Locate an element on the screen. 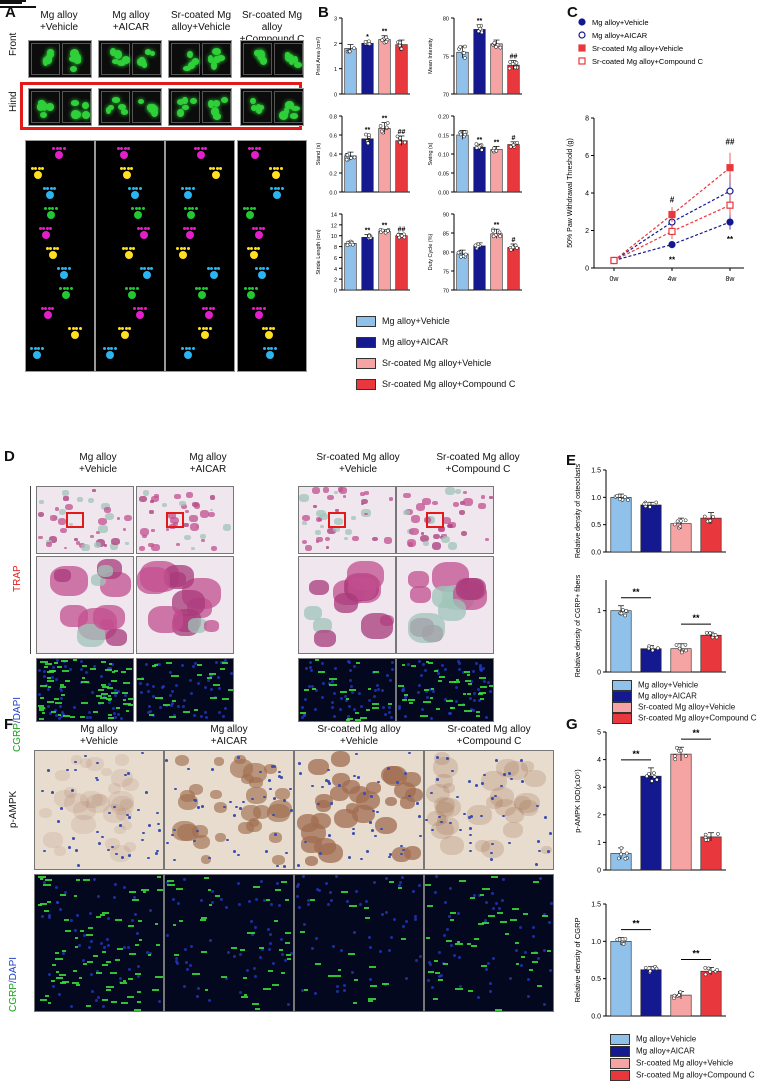 Image resolution: width=767 pixels, height=1084 pixels. cgrp-dapi-image is located at coordinates (359, 943).